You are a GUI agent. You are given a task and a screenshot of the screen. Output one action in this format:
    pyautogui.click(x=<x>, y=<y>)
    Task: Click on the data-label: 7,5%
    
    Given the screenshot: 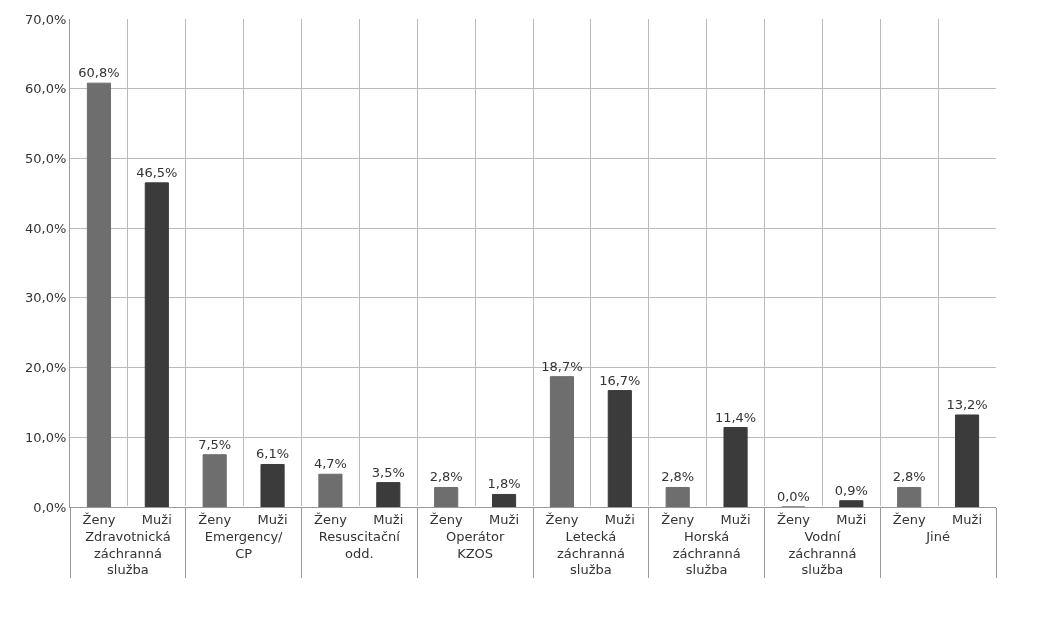 What is the action you would take?
    pyautogui.click(x=215, y=444)
    